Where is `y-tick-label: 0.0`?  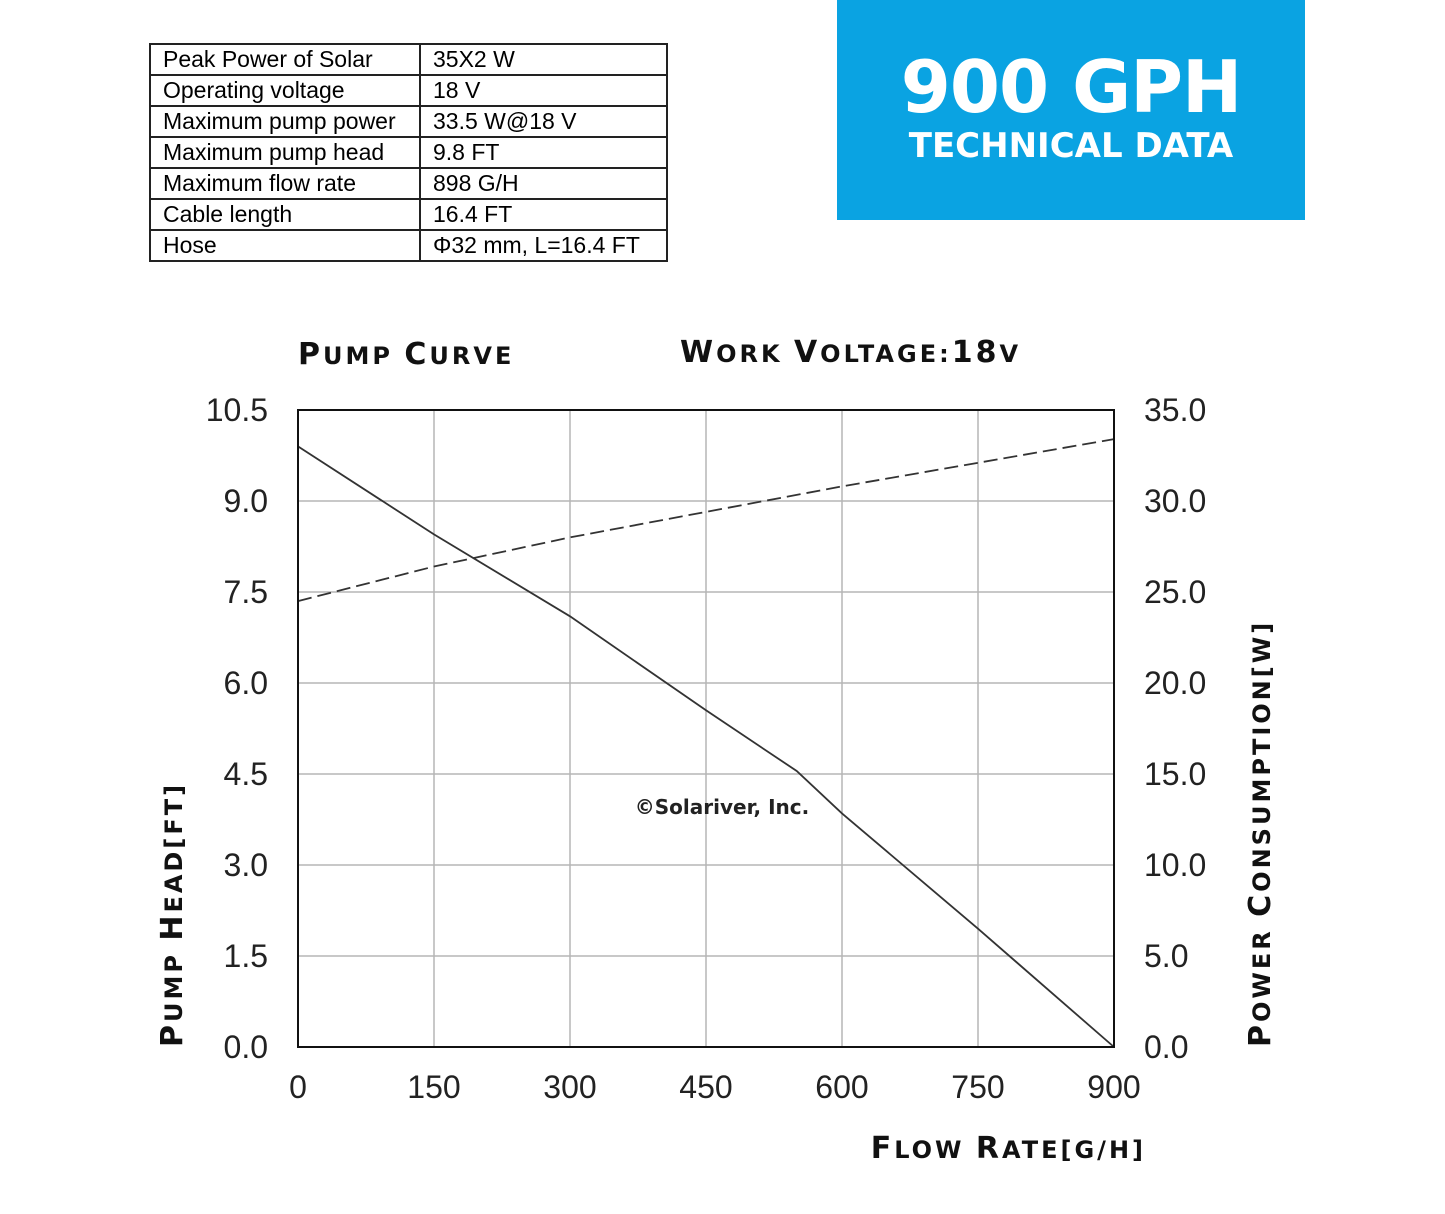 y-tick-label: 0.0 is located at coordinates (246, 1047).